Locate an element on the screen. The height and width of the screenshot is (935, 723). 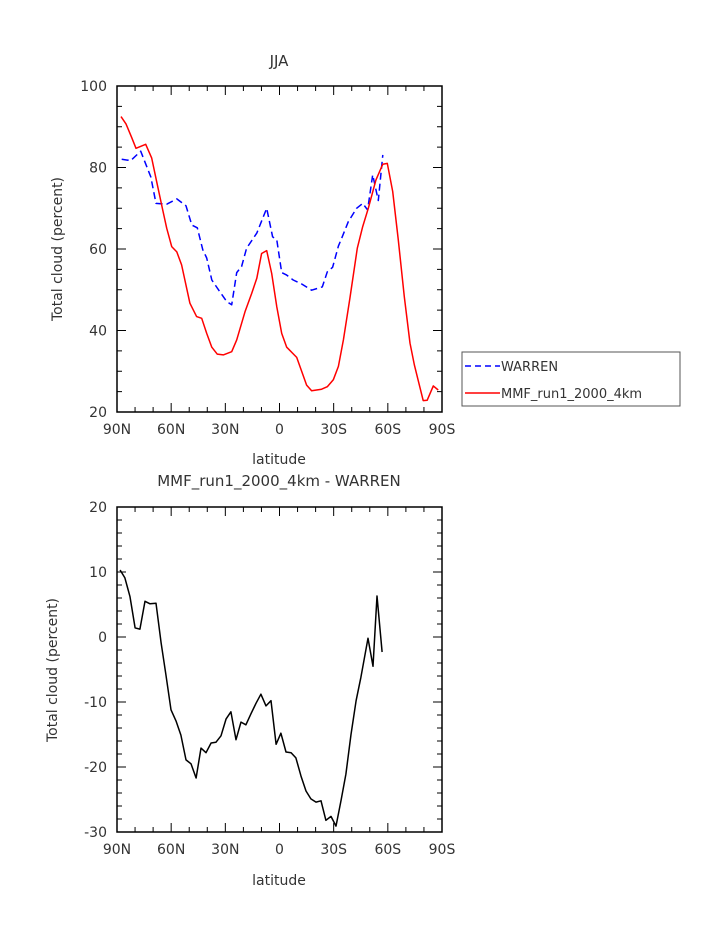
legend-label-warren: WARREN is located at coordinates (529, 367).